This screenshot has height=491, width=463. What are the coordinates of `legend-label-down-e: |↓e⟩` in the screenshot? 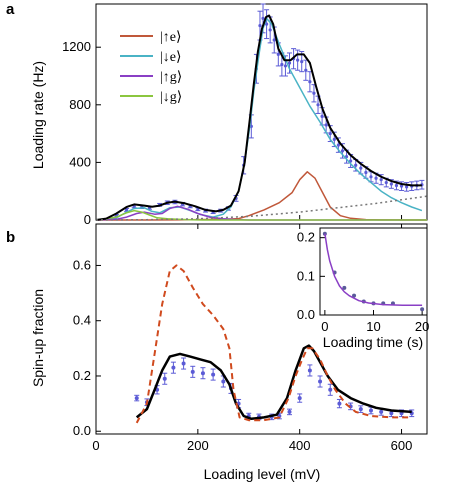 It's located at (170, 57).